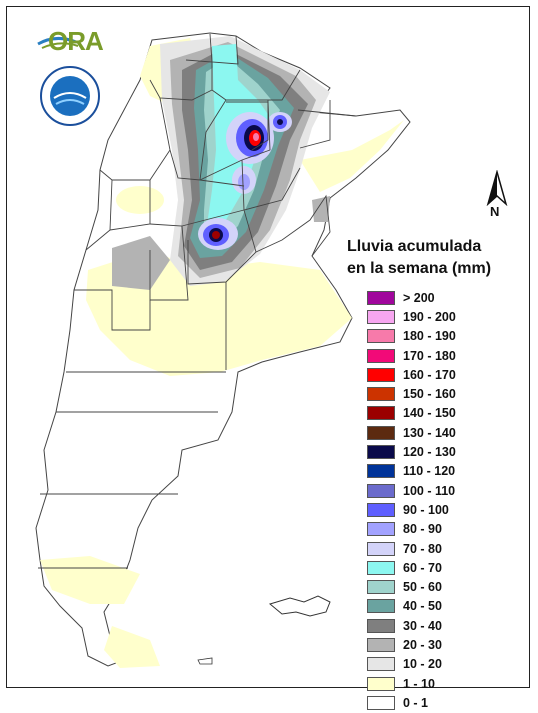 The width and height of the screenshot is (538, 713). I want to click on legend-label: 130 - 140, so click(429, 432).